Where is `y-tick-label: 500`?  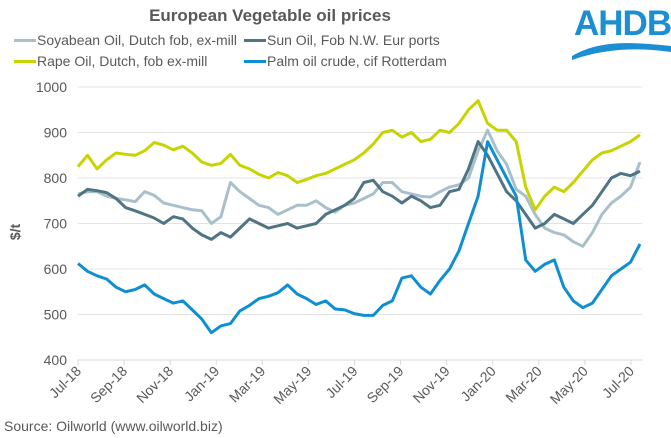
y-tick-label: 500 is located at coordinates (56, 315).